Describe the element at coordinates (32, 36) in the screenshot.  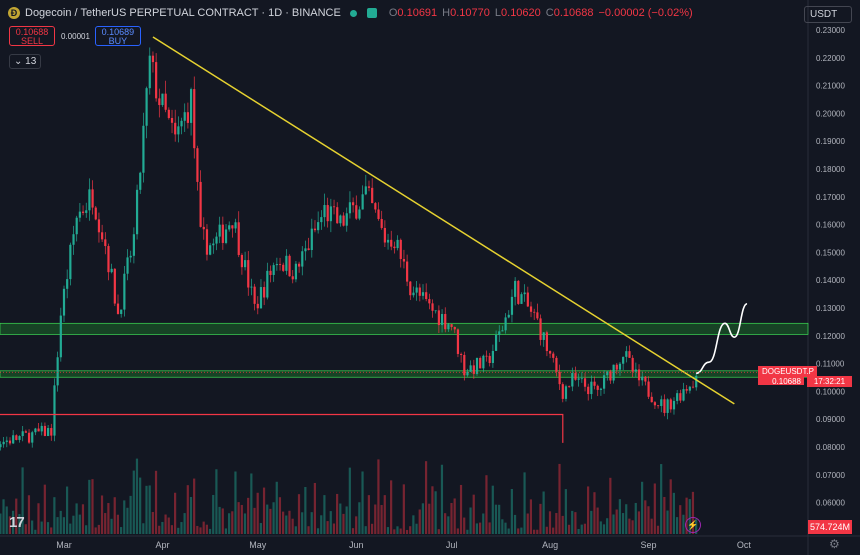
I see `sell-button: 0.10688 SELL` at that location.